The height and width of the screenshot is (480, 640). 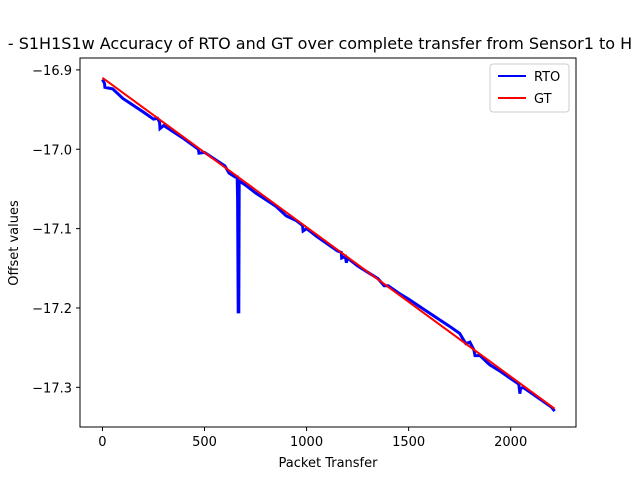 I want to click on x-tick-label: 1500, so click(x=408, y=442).